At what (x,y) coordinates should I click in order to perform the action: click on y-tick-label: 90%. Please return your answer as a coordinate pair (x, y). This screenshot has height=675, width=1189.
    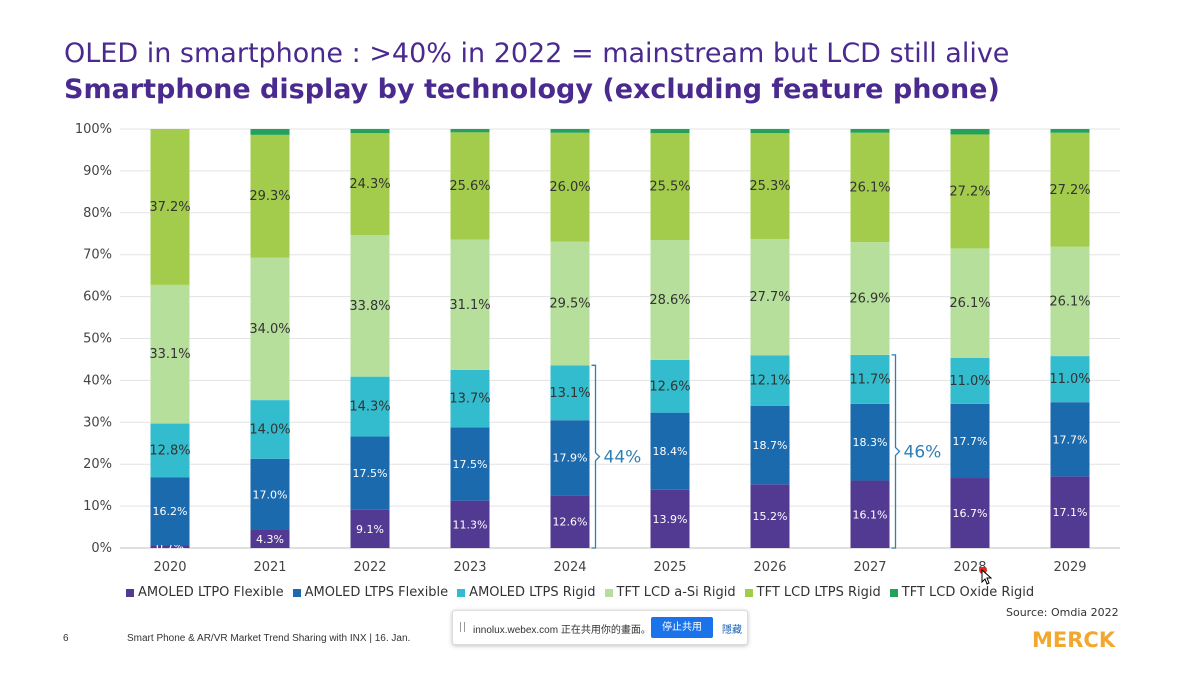
    Looking at the image, I should click on (97, 171).